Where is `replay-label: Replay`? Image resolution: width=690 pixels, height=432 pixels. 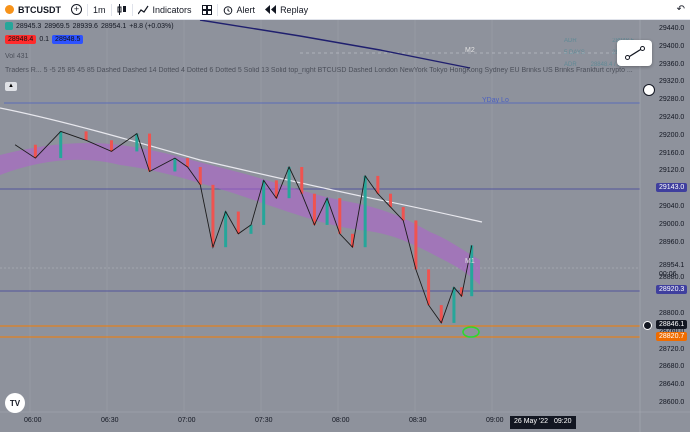
replay-label: Replay is located at coordinates (294, 9).